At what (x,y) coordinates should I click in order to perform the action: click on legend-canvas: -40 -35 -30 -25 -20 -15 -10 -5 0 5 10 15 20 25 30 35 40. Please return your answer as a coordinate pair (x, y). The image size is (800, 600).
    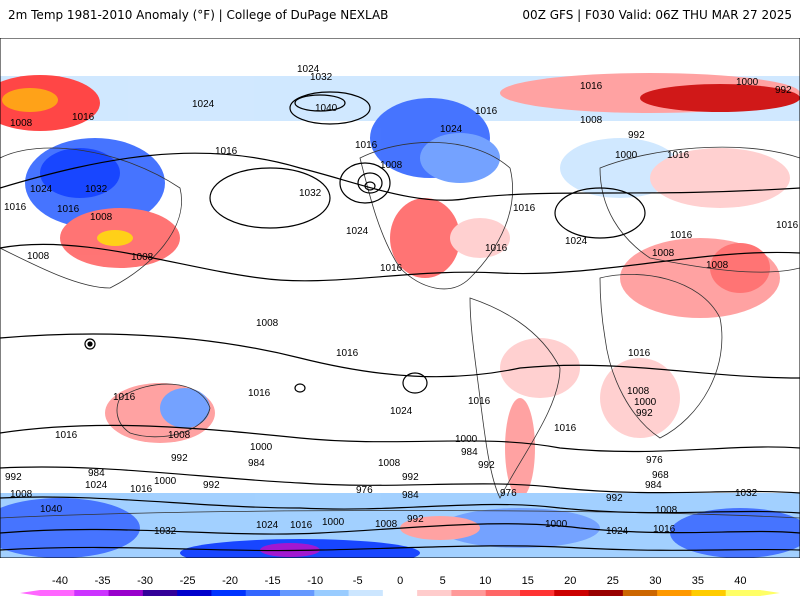
    Looking at the image, I should click on (400, 585).